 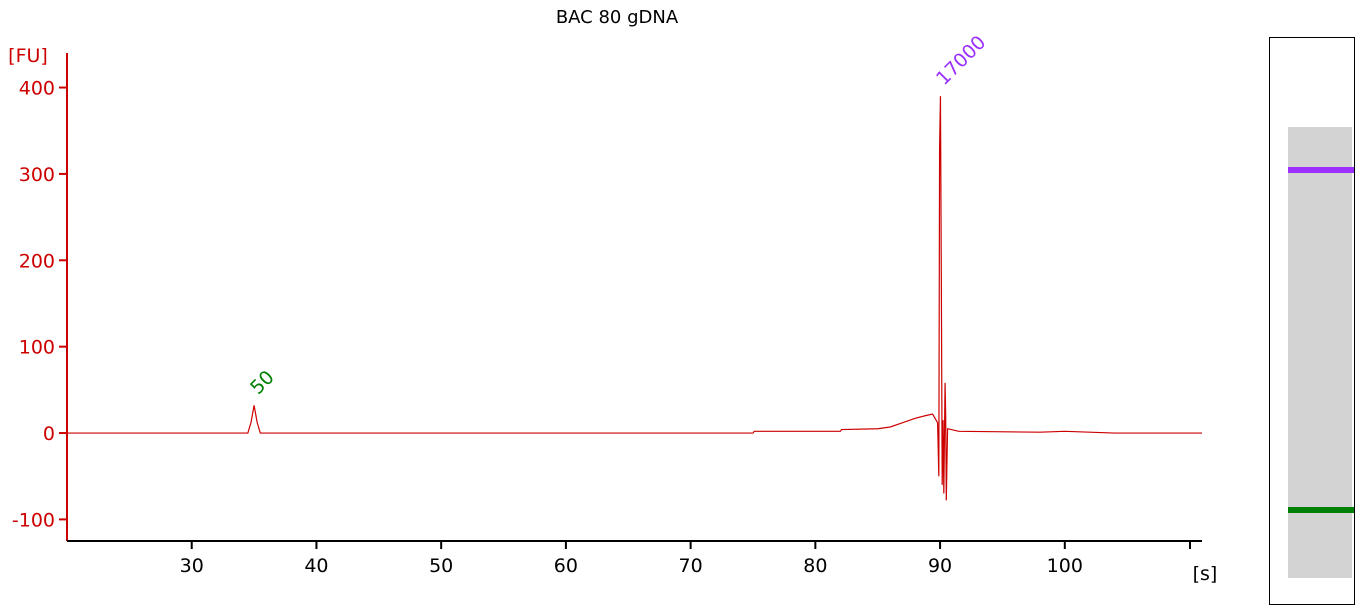 I want to click on x-tick-label: 100, so click(x=1065, y=566).